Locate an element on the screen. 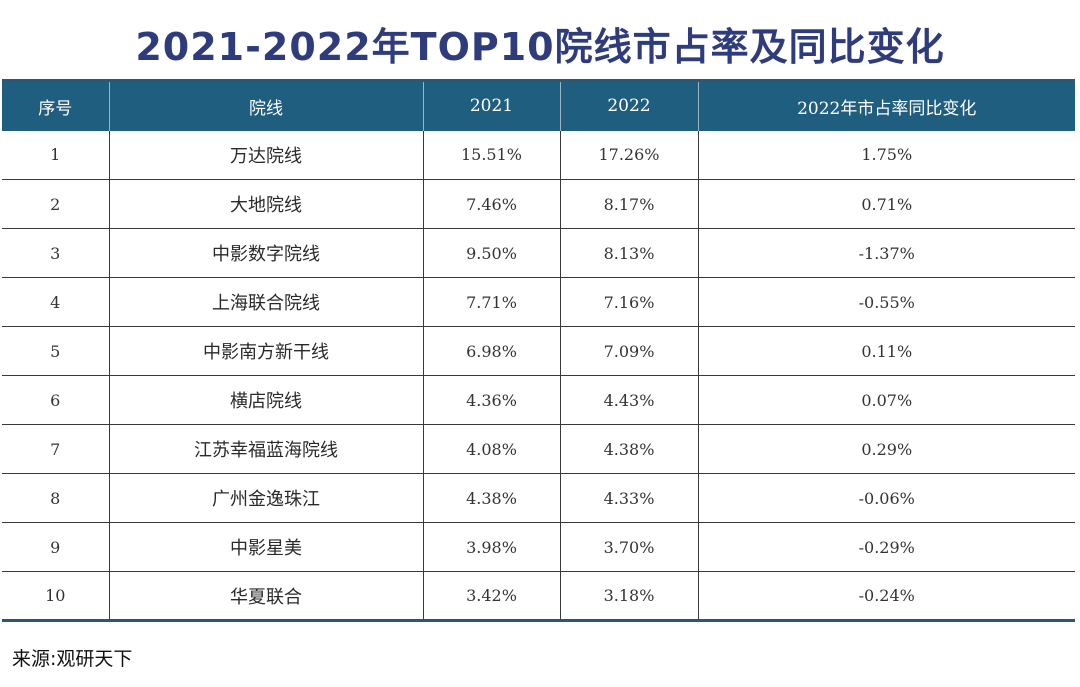 The height and width of the screenshot is (687, 1080). cell-yoy-change: 0.71% is located at coordinates (886, 204).